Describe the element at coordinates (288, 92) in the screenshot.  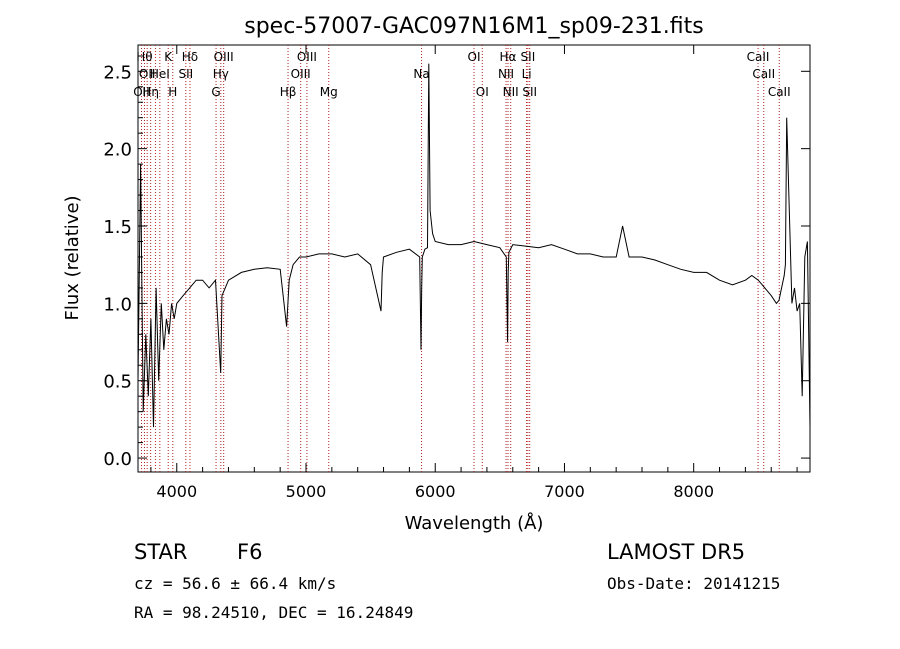
I see `line-marker-label: Hβ` at that location.